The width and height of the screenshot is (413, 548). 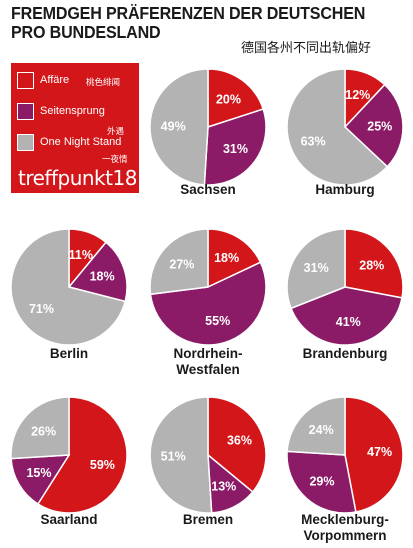 I want to click on pie-label-sachsen-one-night-stand: 49%, so click(x=173, y=126).